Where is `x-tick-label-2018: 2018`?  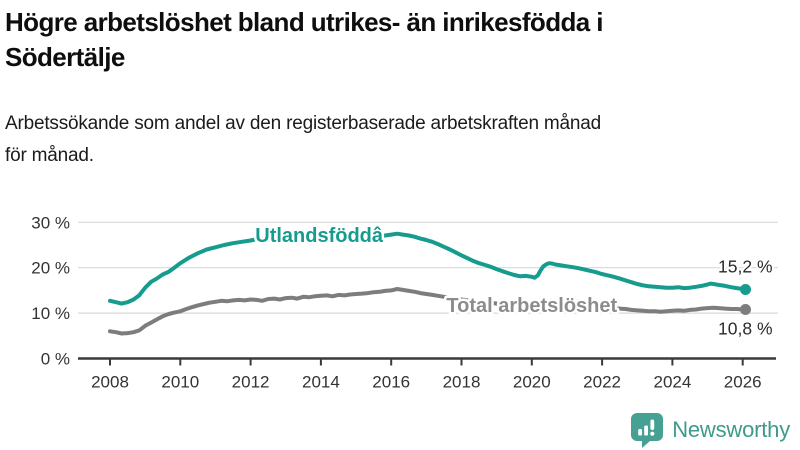 x-tick-label-2018: 2018 is located at coordinates (462, 382).